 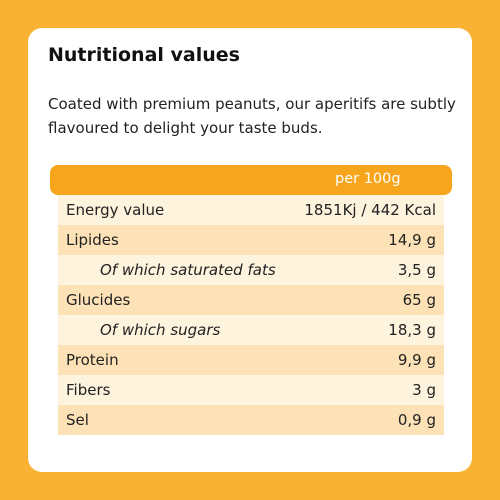 What do you see at coordinates (424, 390) in the screenshot?
I see `row-value: 3 g` at bounding box center [424, 390].